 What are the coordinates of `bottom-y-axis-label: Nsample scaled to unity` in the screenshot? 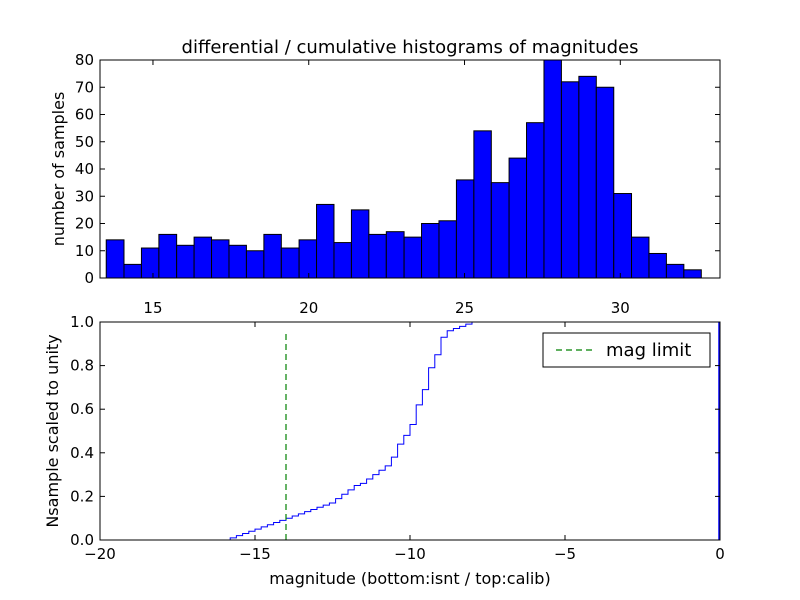 It's located at (52, 430).